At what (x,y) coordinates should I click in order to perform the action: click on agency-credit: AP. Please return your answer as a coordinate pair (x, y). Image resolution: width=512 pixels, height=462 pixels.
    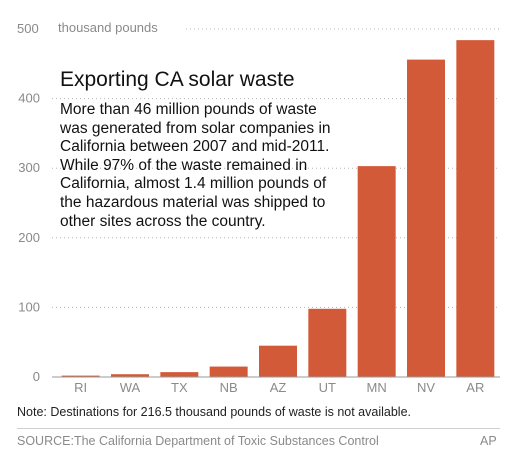
    Looking at the image, I should click on (488, 441).